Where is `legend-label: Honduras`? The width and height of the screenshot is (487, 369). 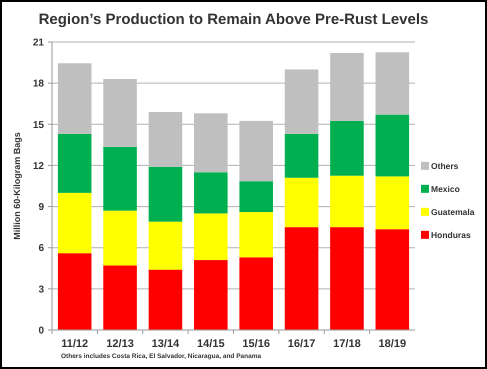 legend-label: Honduras is located at coordinates (451, 235).